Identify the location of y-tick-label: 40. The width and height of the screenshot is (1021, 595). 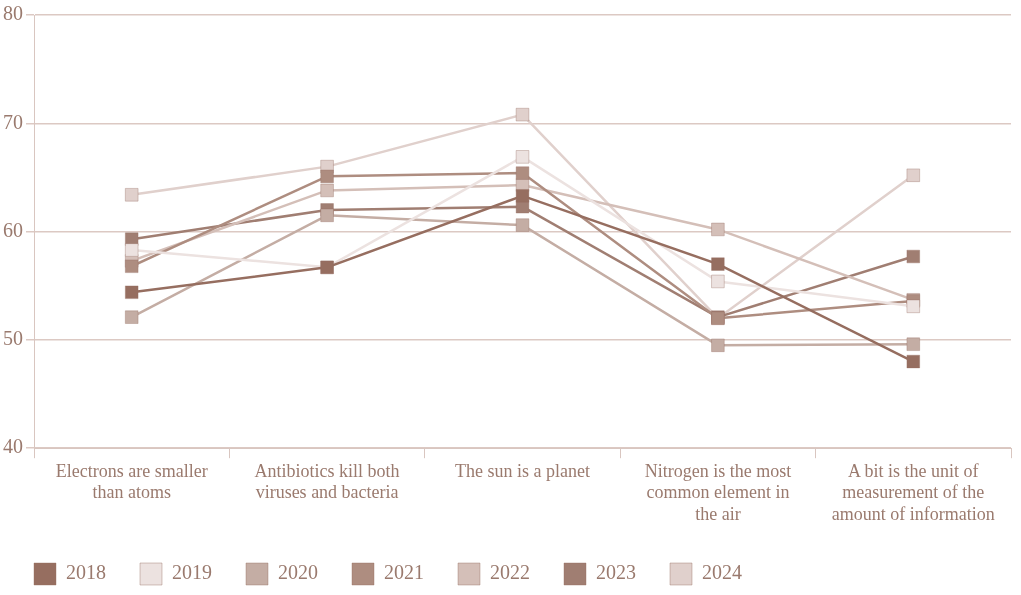
(13, 446).